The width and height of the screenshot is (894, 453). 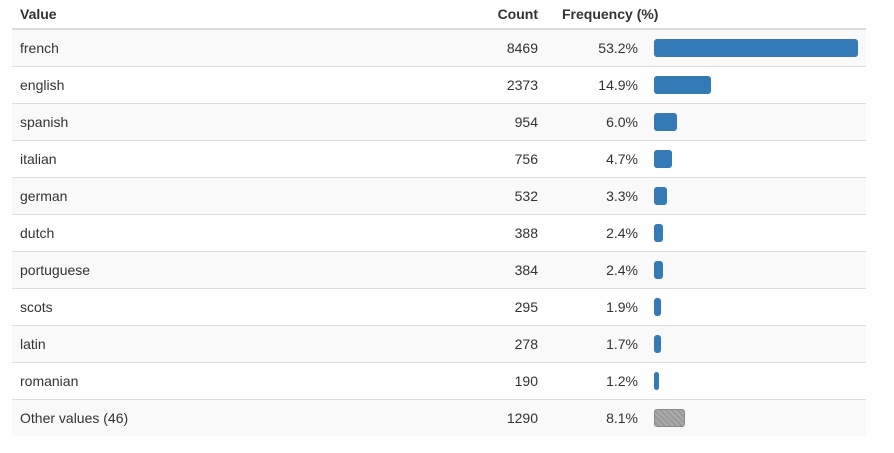 What do you see at coordinates (222, 85) in the screenshot?
I see `cell-value: english` at bounding box center [222, 85].